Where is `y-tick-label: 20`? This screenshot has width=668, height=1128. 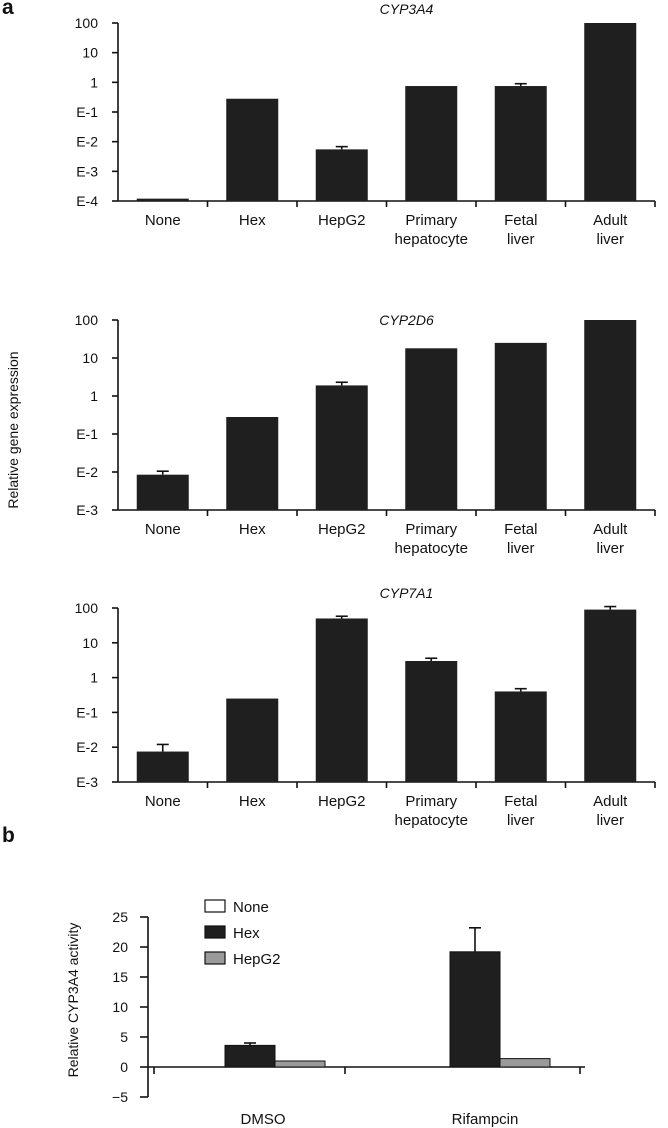
y-tick-label: 20 is located at coordinates (120, 947).